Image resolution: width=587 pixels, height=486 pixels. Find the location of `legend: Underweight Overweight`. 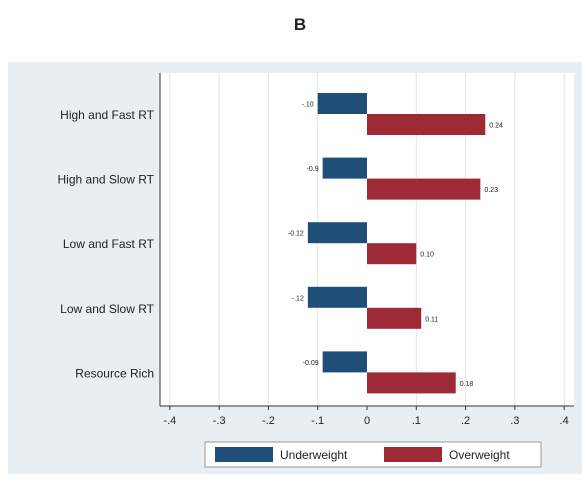

legend: Underweight Overweight is located at coordinates (373, 454).